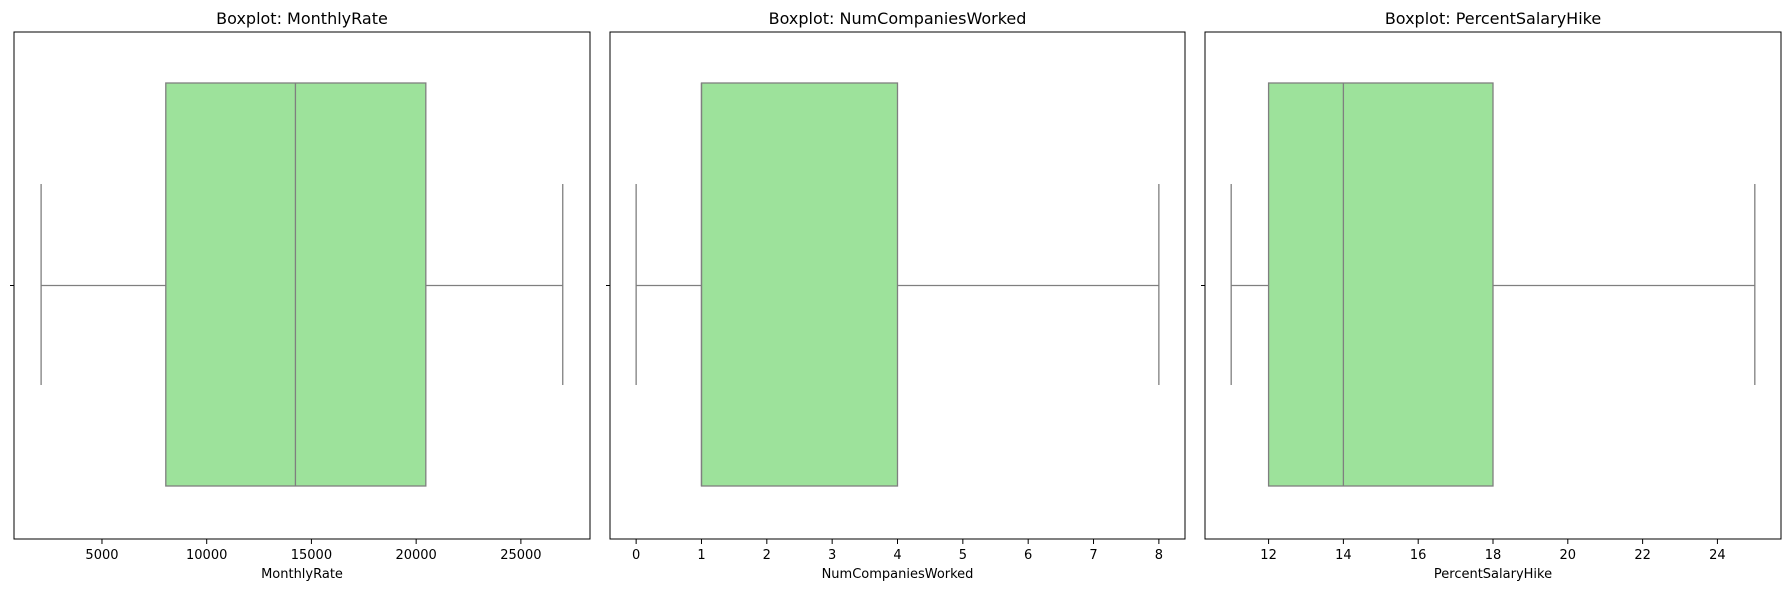 This screenshot has height=594, width=1790. Describe the element at coordinates (206, 555) in the screenshot. I see `x-tick-label: 10000` at that location.